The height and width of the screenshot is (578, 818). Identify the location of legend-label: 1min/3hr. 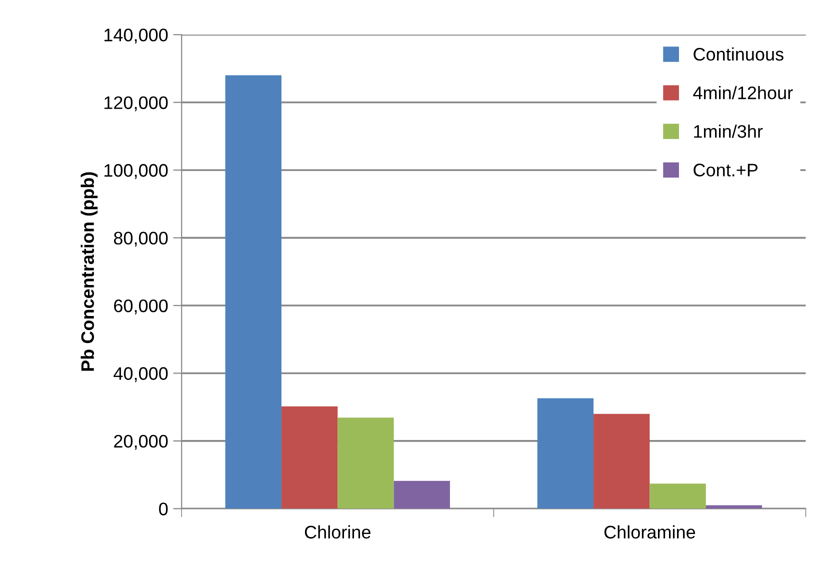
(728, 131).